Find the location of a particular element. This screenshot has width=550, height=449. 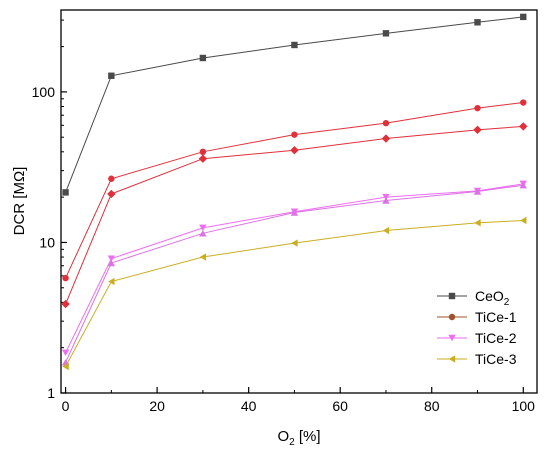

x-tick-label: 100 is located at coordinates (524, 406).